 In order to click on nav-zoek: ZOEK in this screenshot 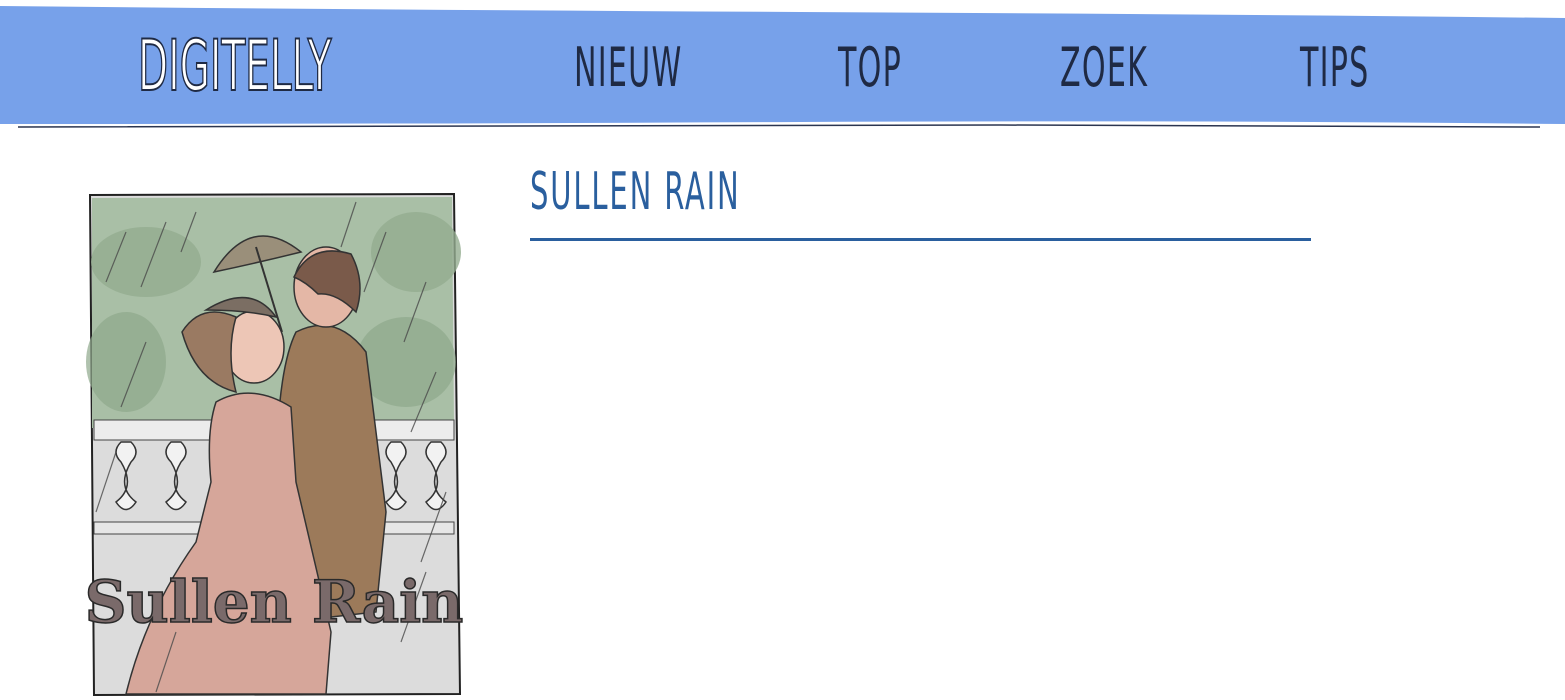, I will do `click(1104, 67)`.